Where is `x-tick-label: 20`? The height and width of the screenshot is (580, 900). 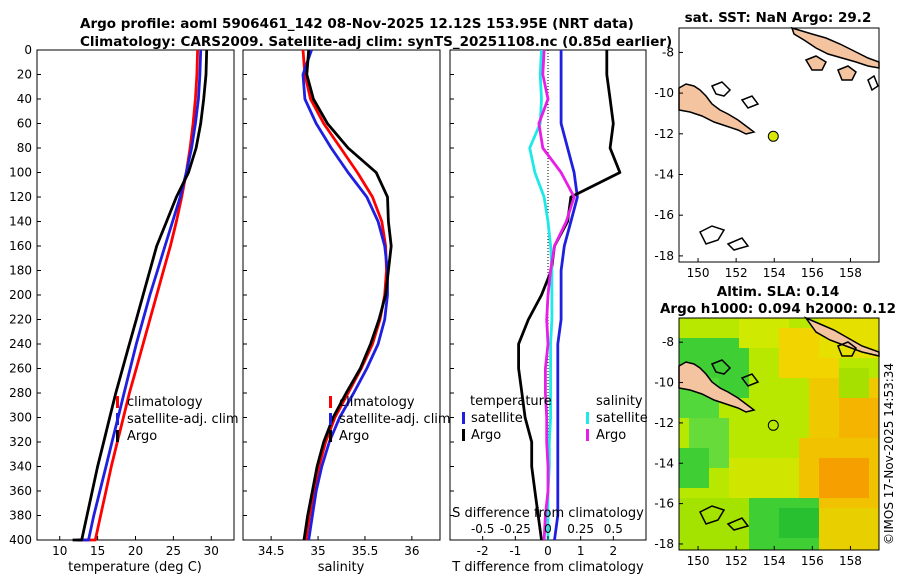
x-tick-label: 20 is located at coordinates (135, 551).